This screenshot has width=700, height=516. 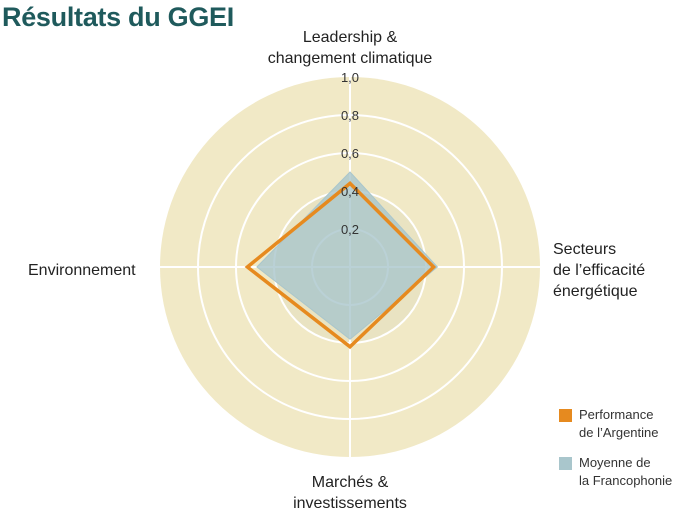 I want to click on axis-label-line: de l’efficacité, so click(x=599, y=270).